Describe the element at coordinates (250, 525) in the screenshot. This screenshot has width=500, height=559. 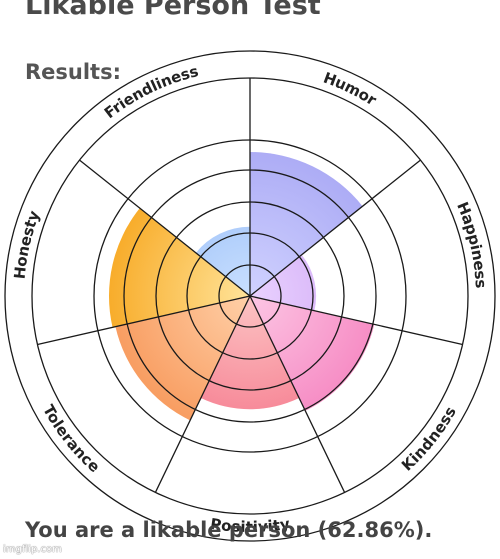
I see `category-label-positivity: Positivity` at that location.